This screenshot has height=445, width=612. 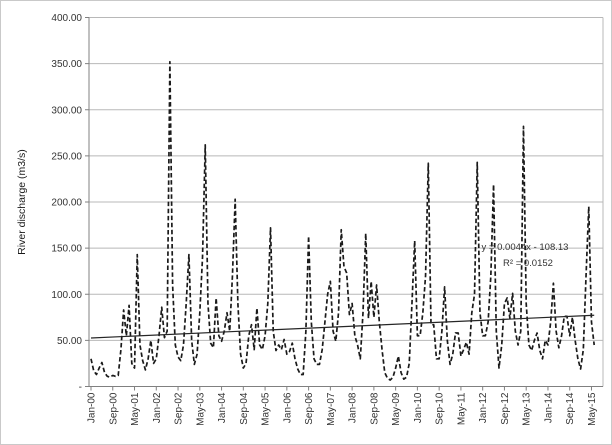 I want to click on x-tick-label: Jan-10, so click(x=418, y=407).